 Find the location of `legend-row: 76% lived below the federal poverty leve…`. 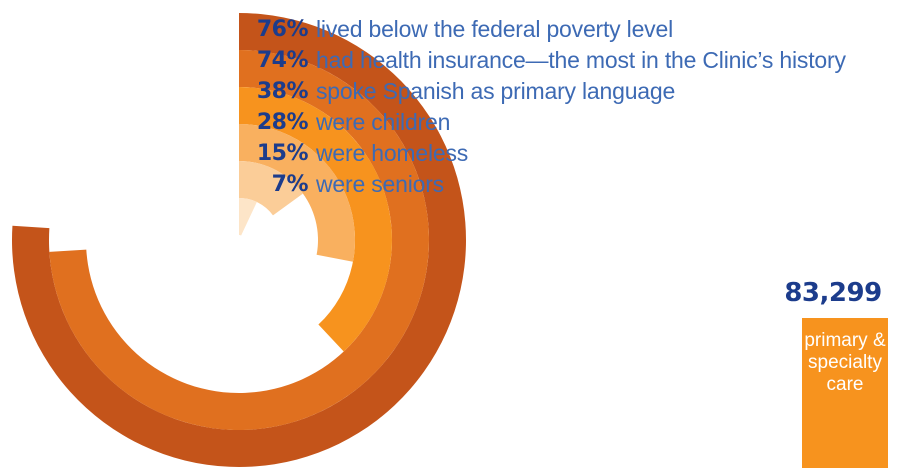

legend-row: 76% lived below the federal poverty leve… is located at coordinates (576, 29).